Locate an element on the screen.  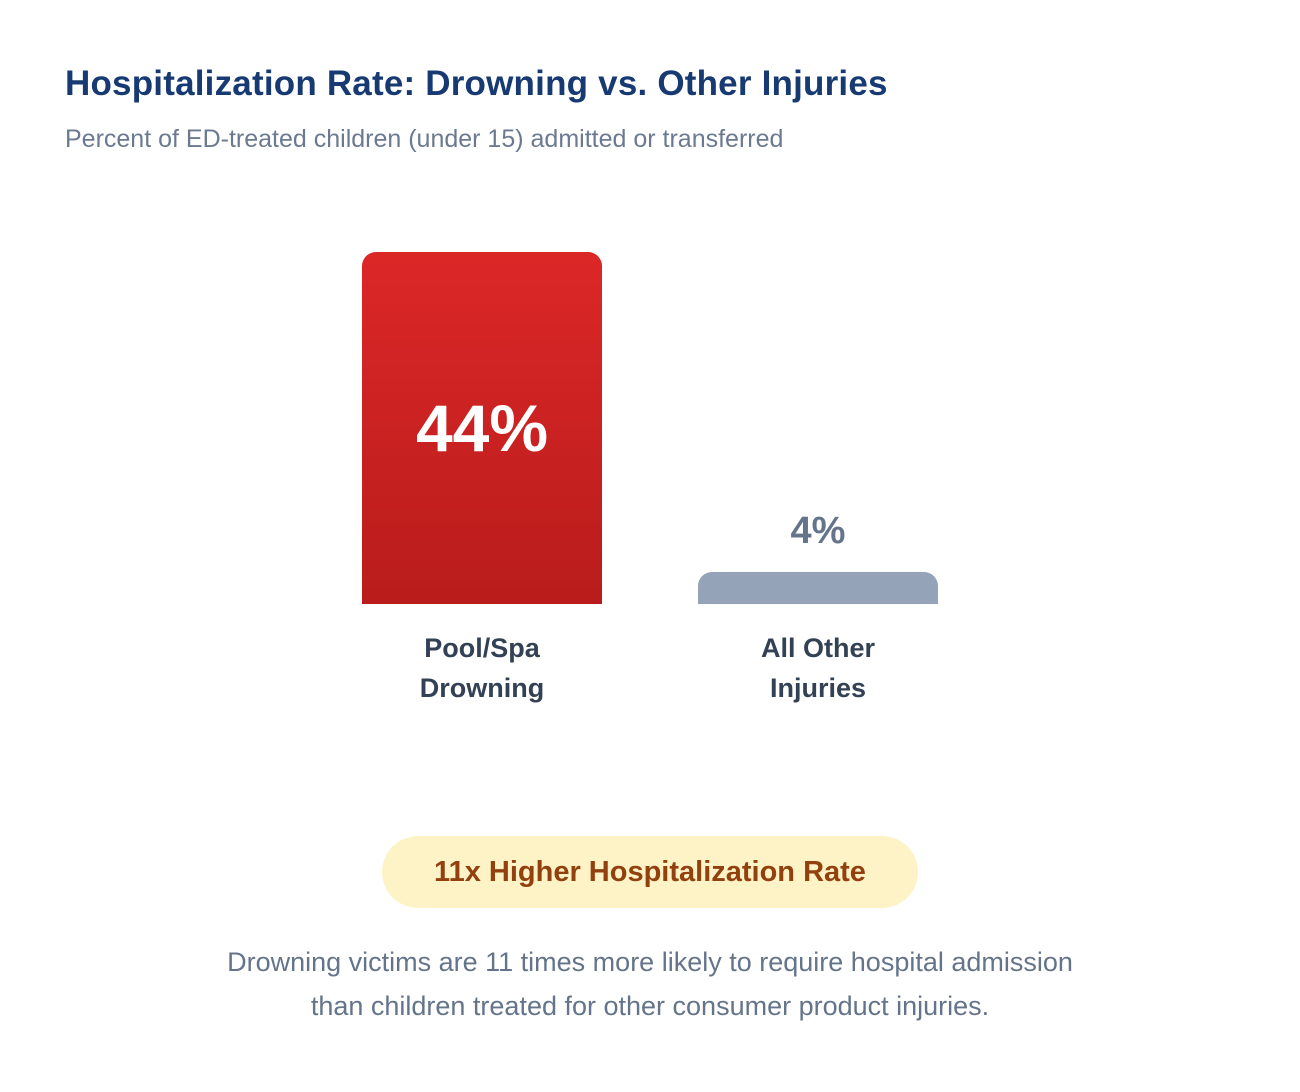
category-label-line: Pool/Spa is located at coordinates (482, 648).